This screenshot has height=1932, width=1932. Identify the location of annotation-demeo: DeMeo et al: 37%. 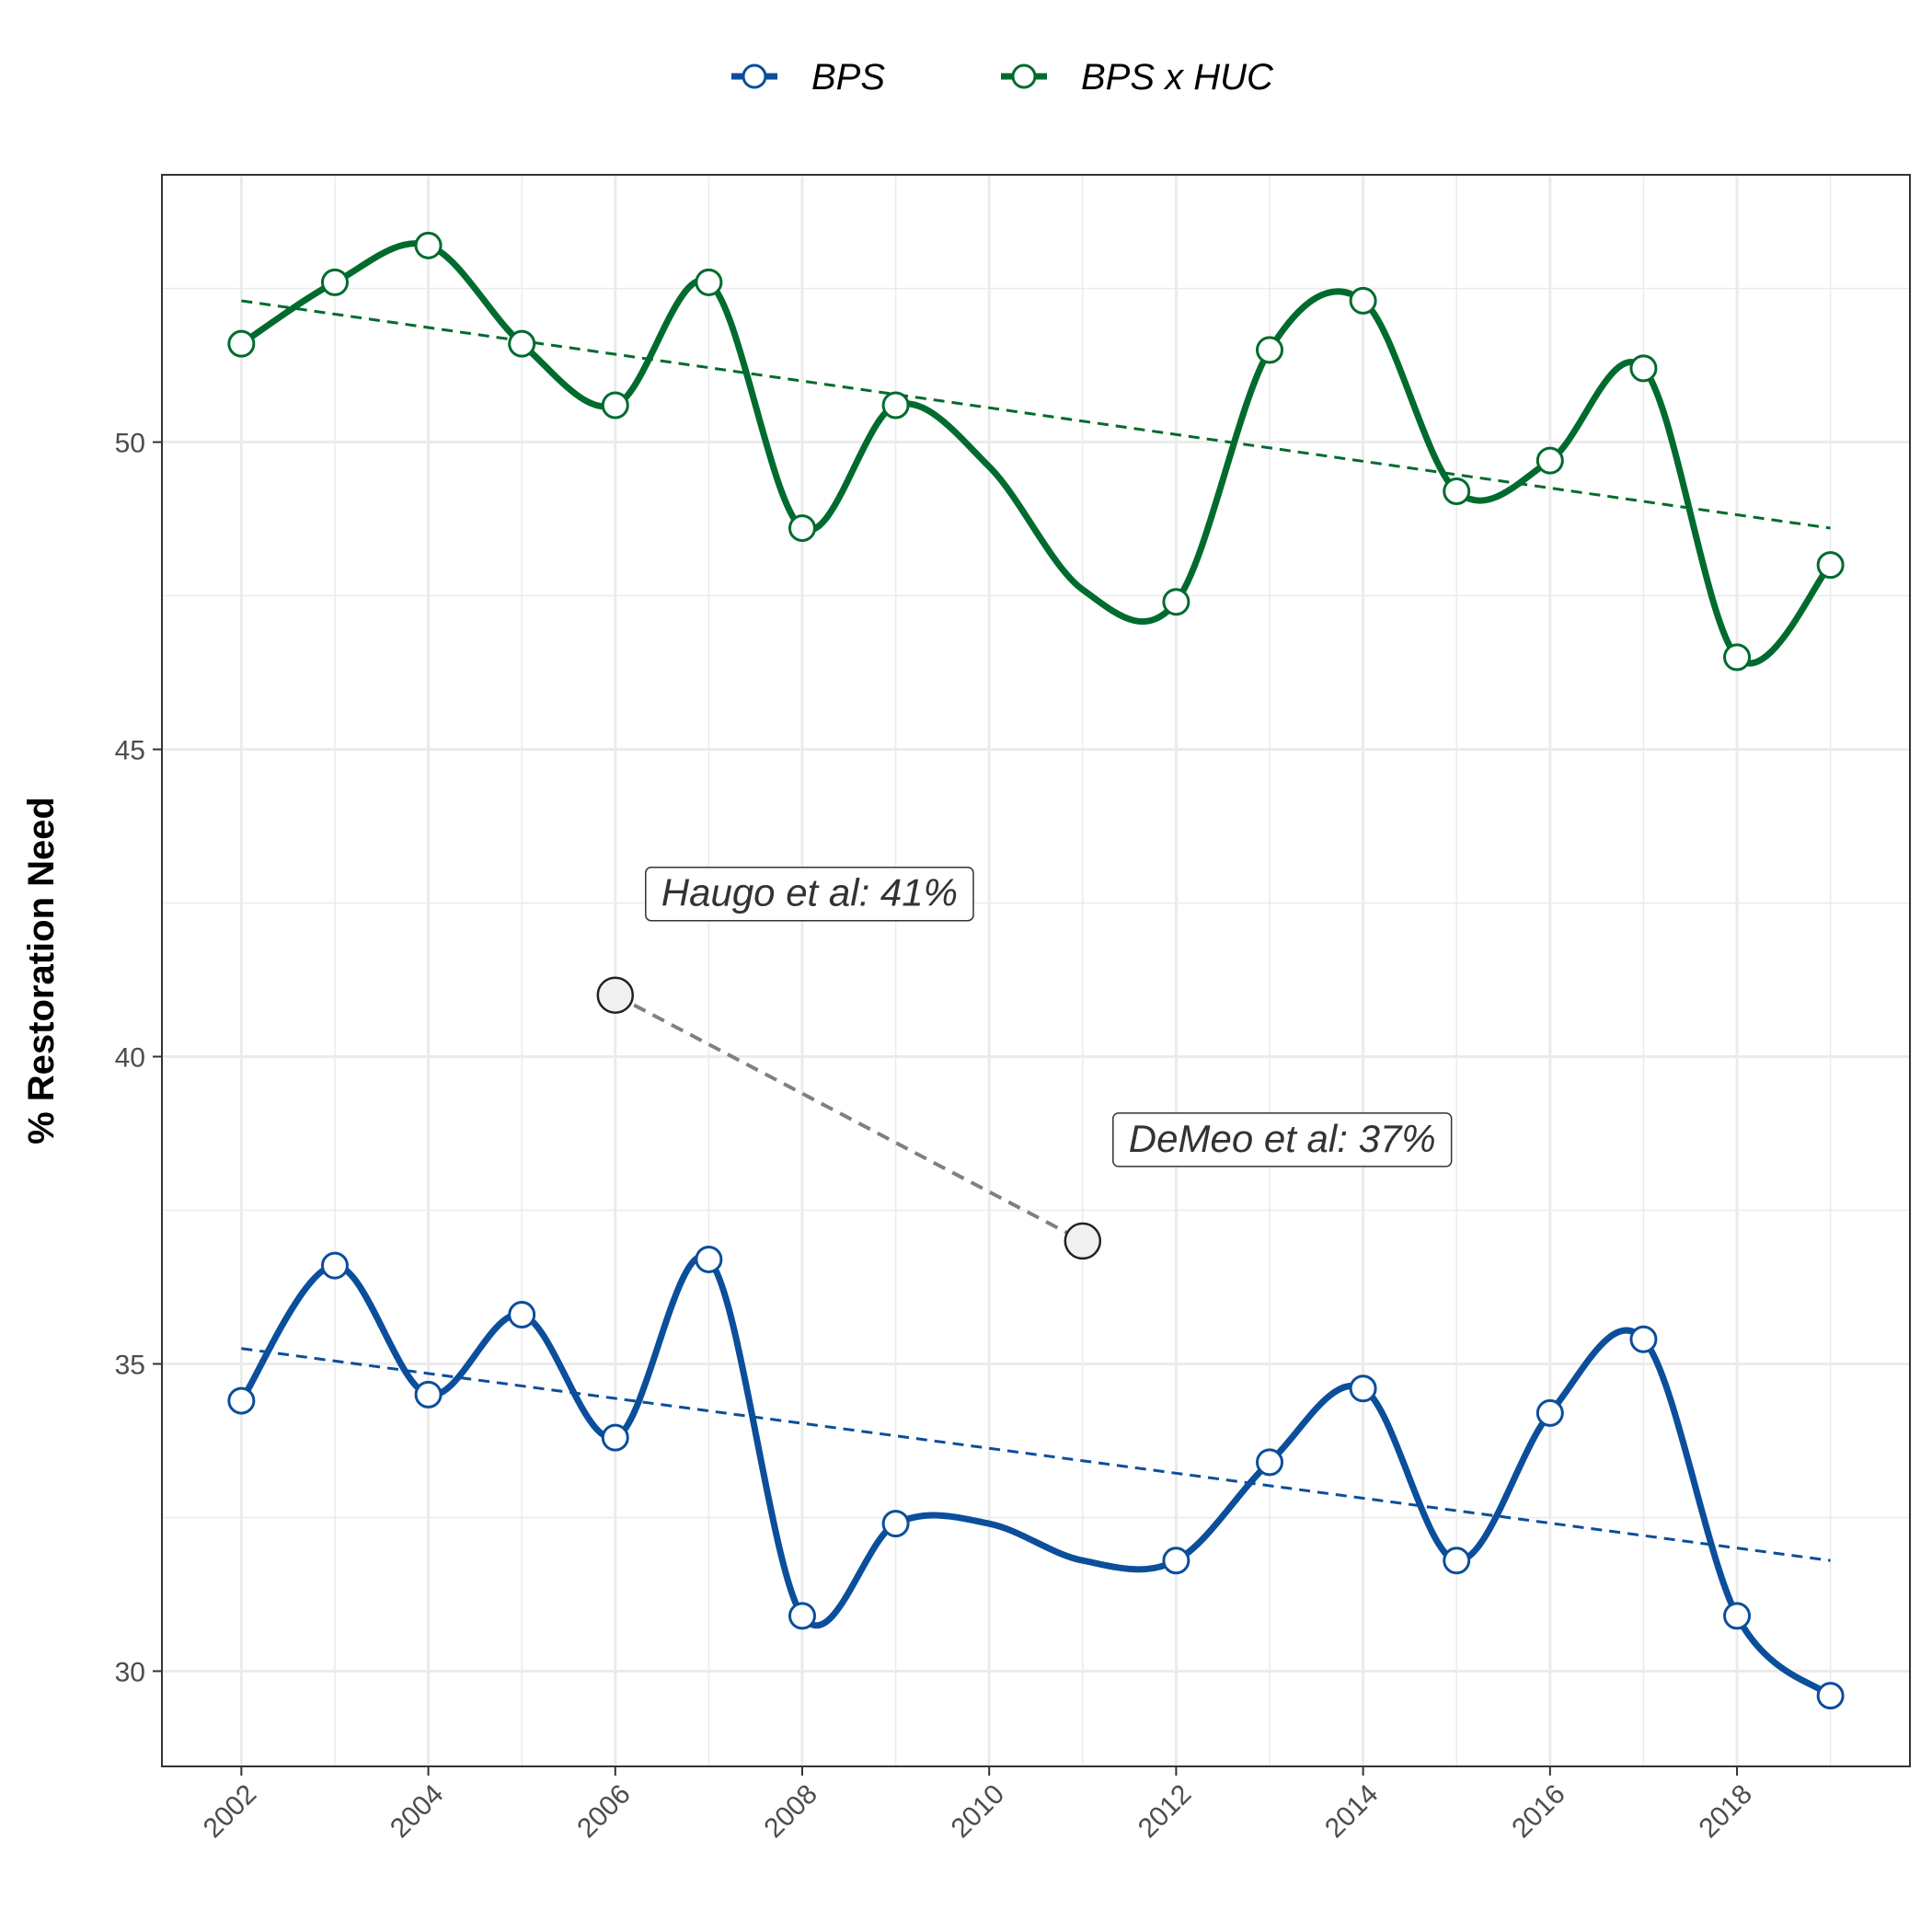
(1282, 1139).